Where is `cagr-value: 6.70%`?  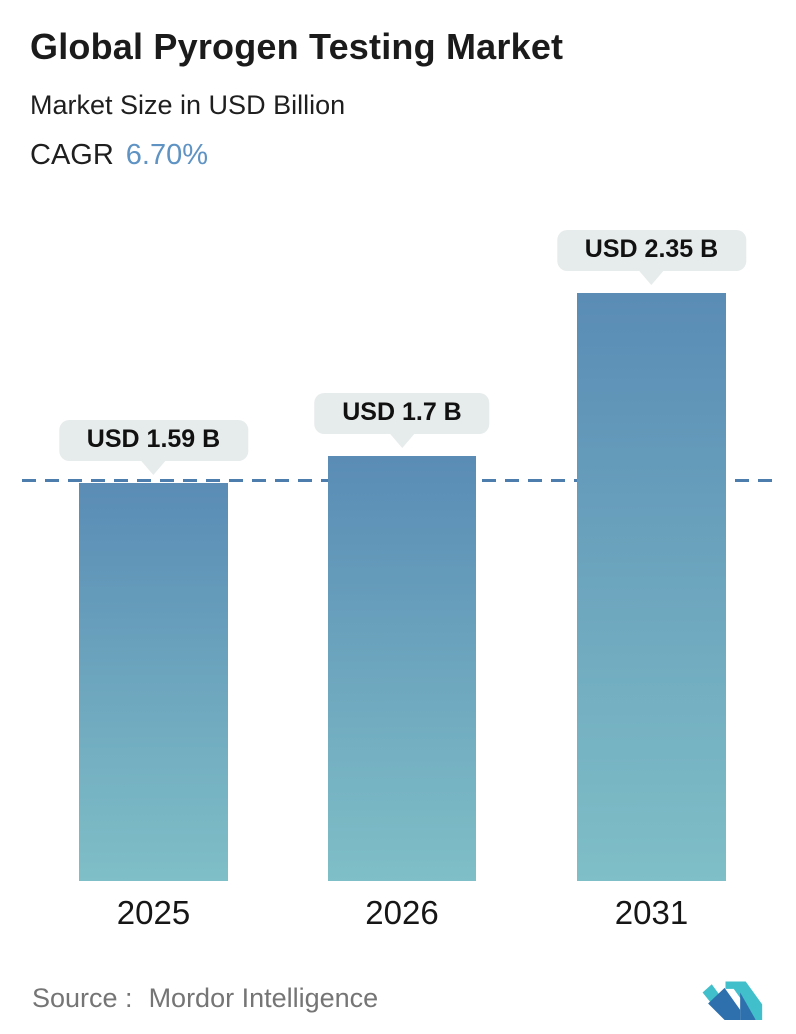 cagr-value: 6.70% is located at coordinates (167, 155).